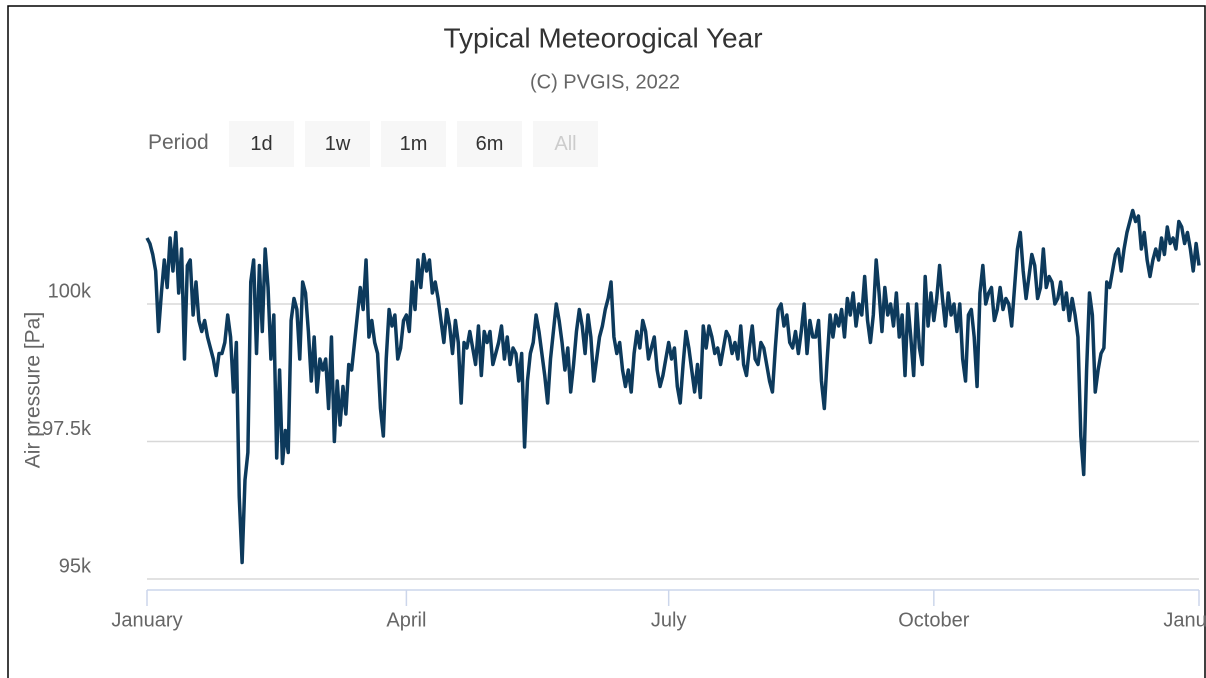  Describe the element at coordinates (337, 144) in the screenshot. I see `range-button: 1w` at that location.